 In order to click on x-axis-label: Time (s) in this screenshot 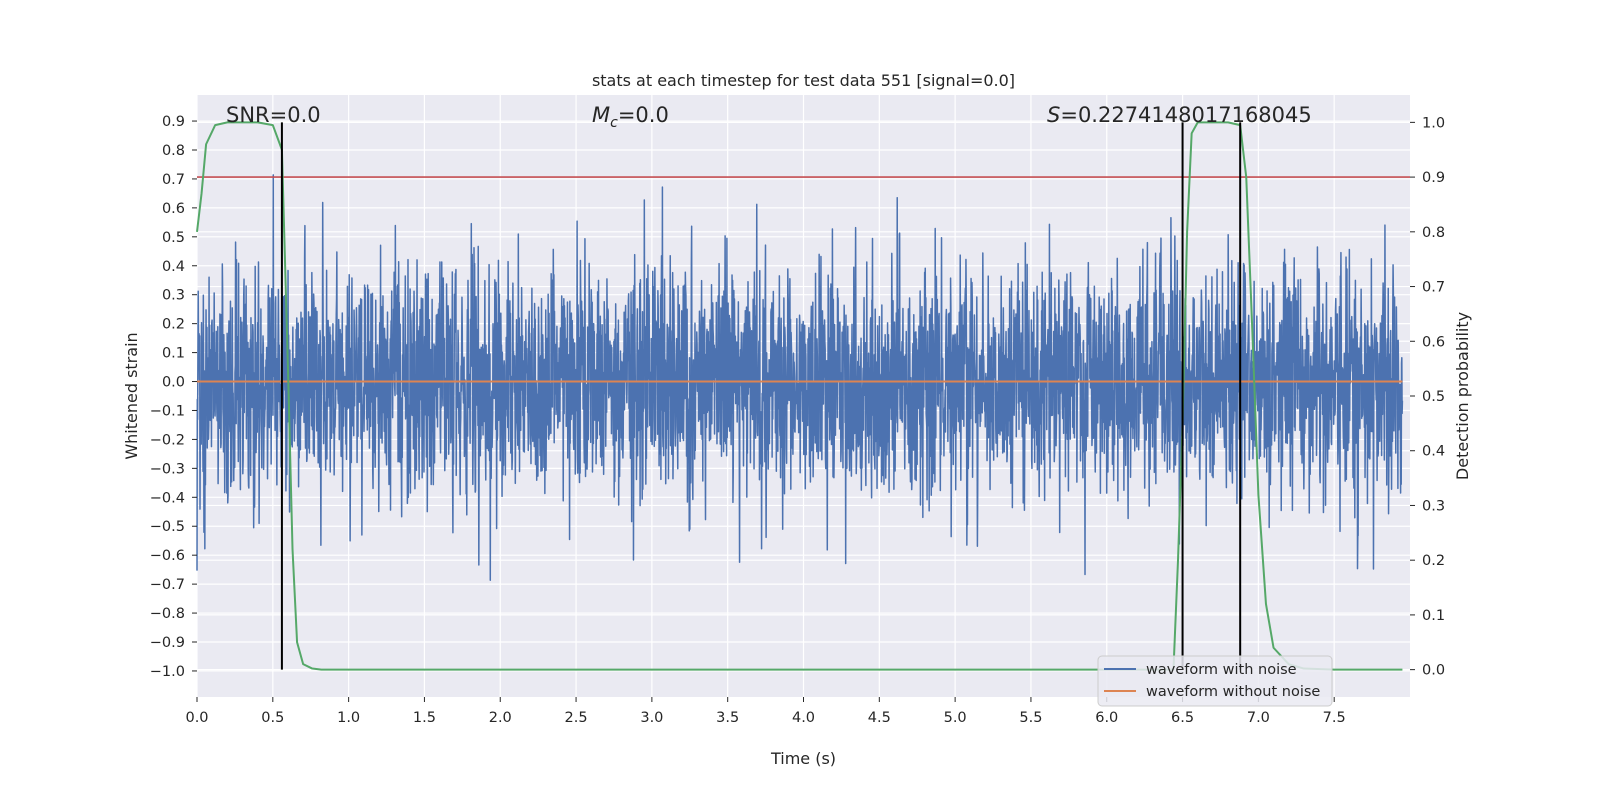, I will do `click(803, 758)`.